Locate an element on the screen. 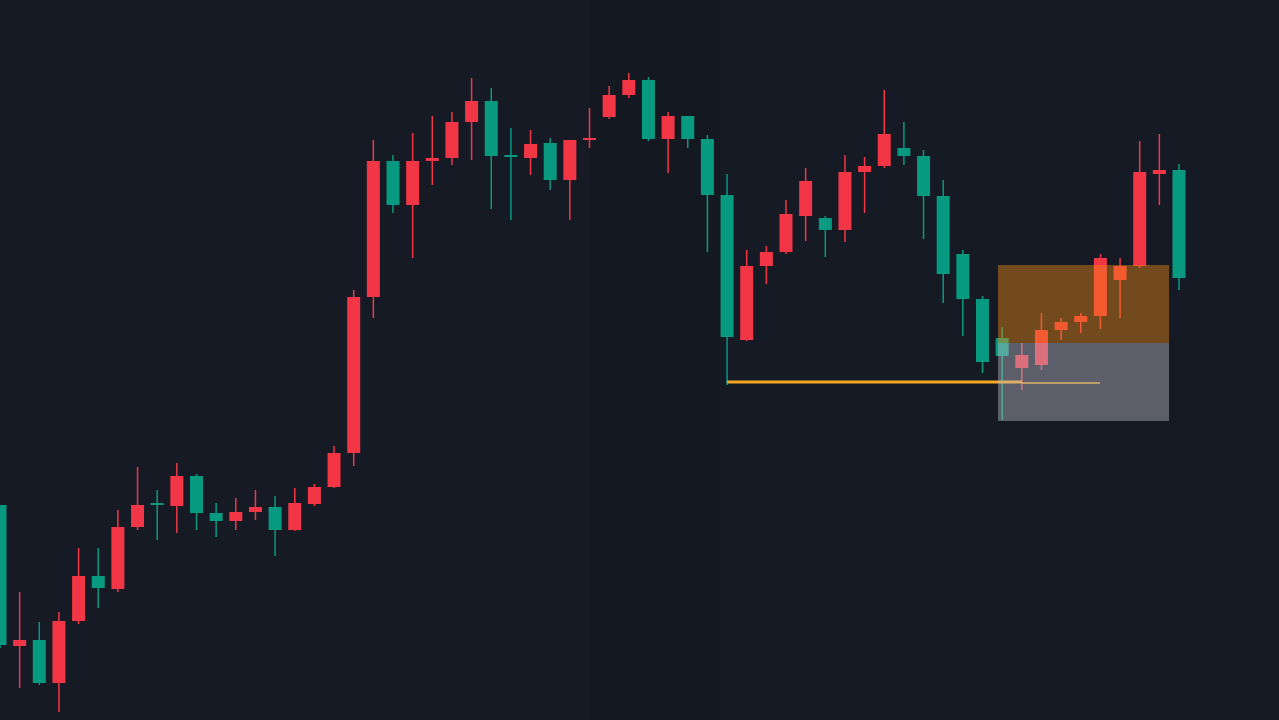  panel-shade is located at coordinates (655, 360).